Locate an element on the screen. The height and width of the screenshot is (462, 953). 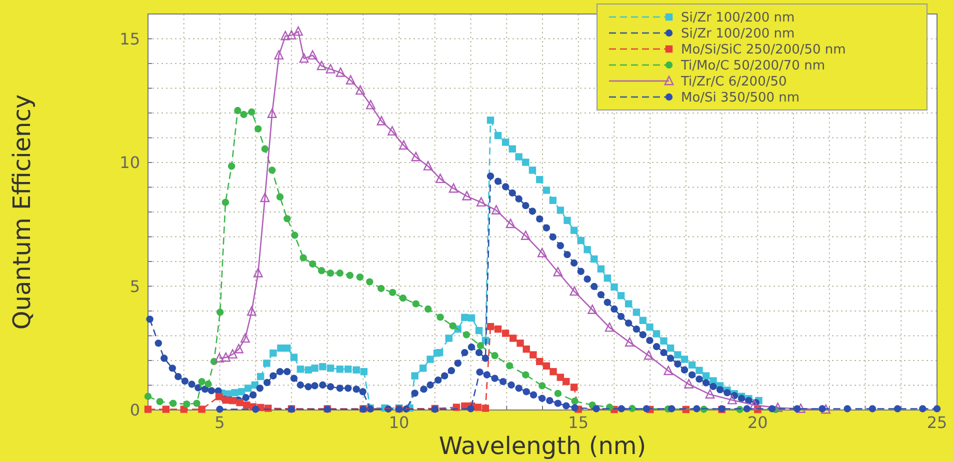
legend-label: Ti/Zr/C 6/200/50 is located at coordinates (733, 82).